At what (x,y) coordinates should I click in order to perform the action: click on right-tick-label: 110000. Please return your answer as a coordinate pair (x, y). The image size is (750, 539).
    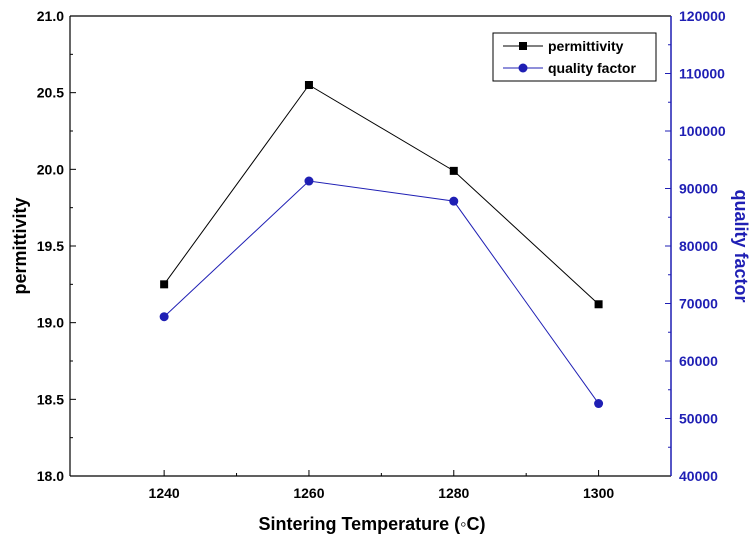
    Looking at the image, I should click on (702, 74).